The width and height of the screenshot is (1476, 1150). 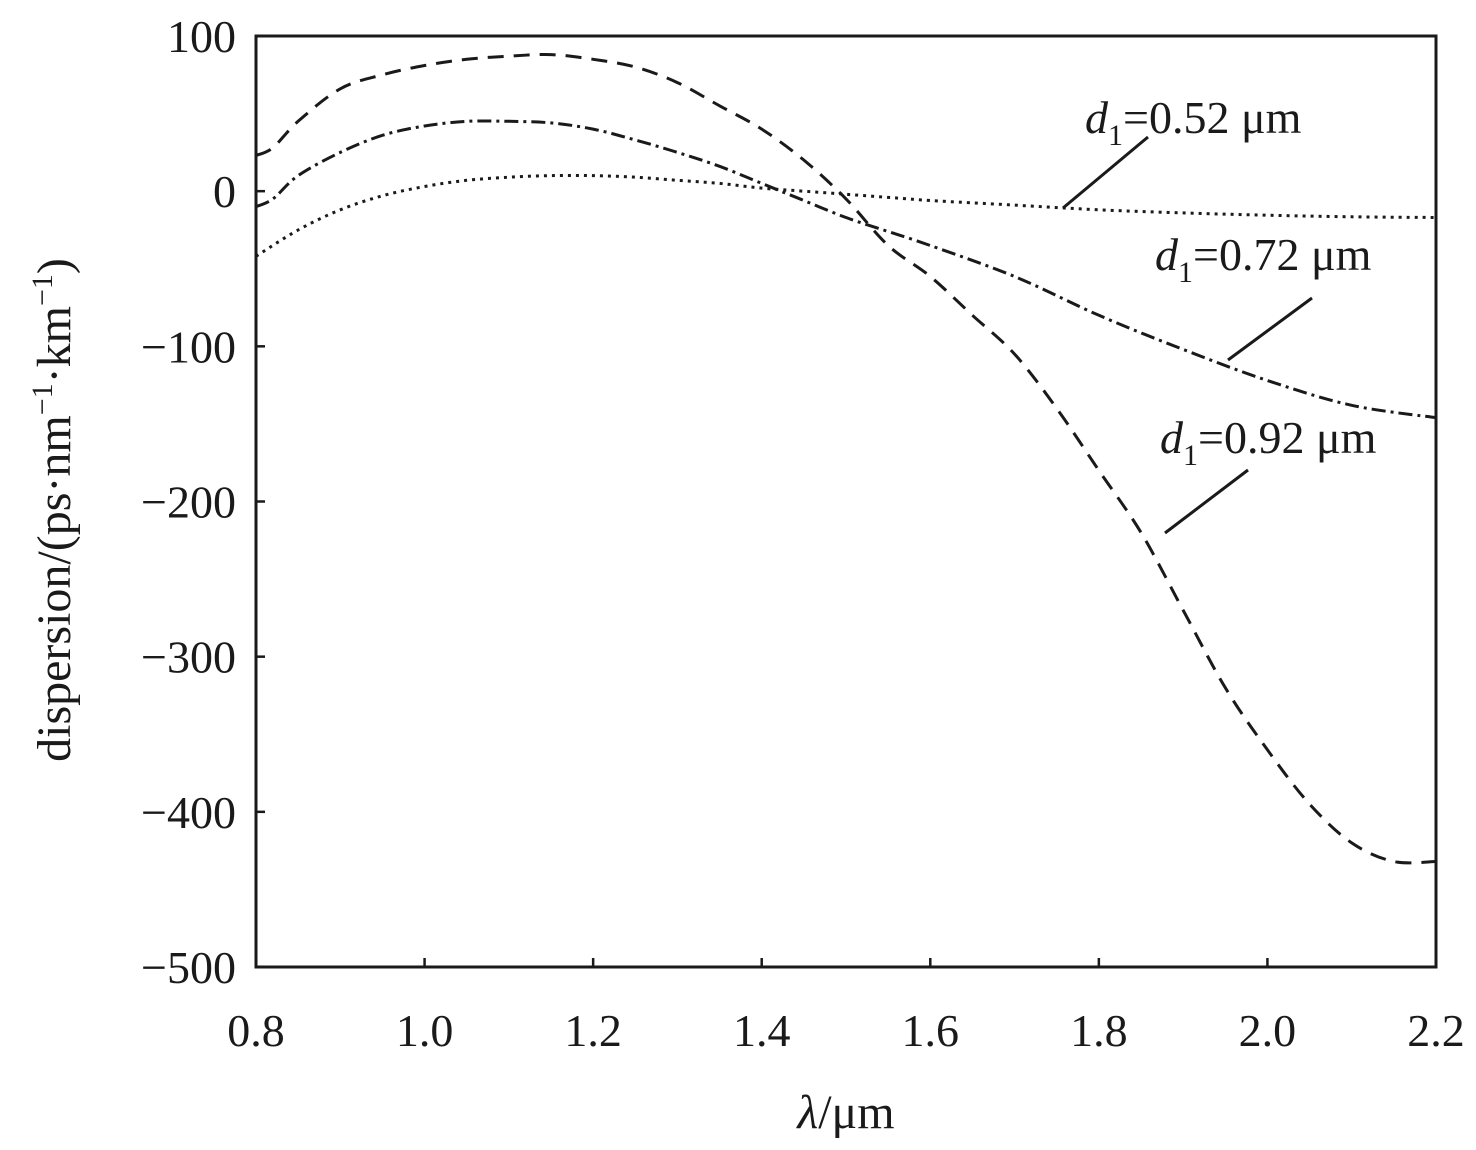 I want to click on y-axis-ticks: 100 0 −100 −200 −300 −400 −500, so click(x=203, y=502).